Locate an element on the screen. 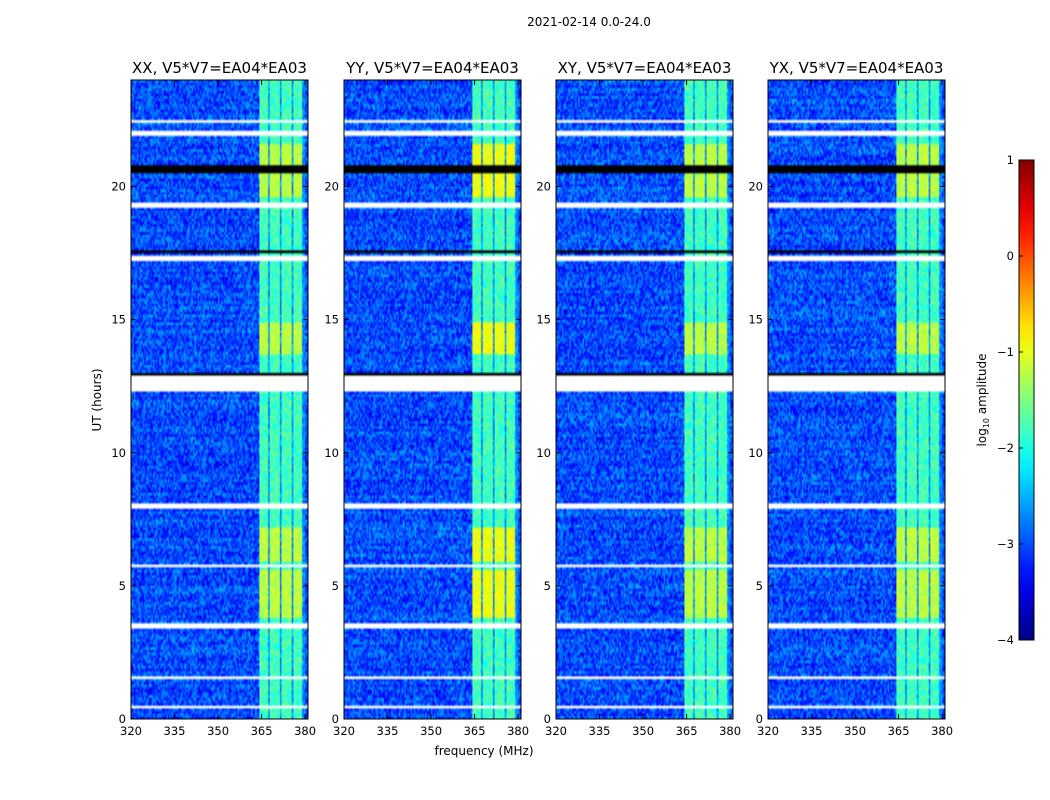 The height and width of the screenshot is (800, 1050). colorbar-tick-label: −1 is located at coordinates (1005, 352).